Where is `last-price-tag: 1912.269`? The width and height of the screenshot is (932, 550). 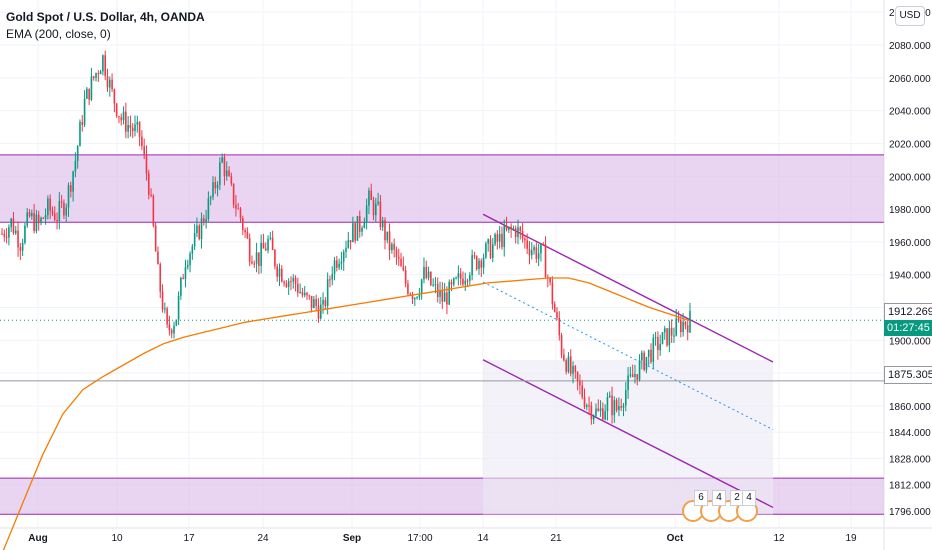
last-price-tag: 1912.269 is located at coordinates (908, 312).